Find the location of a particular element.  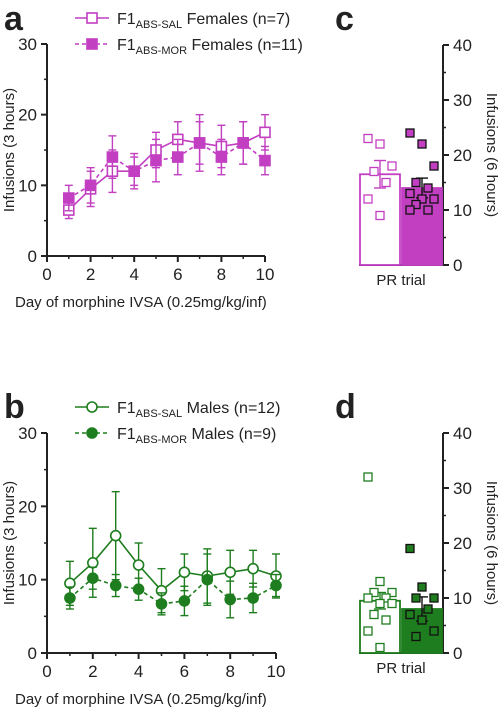

panel-letter-d: d is located at coordinates (345, 407).